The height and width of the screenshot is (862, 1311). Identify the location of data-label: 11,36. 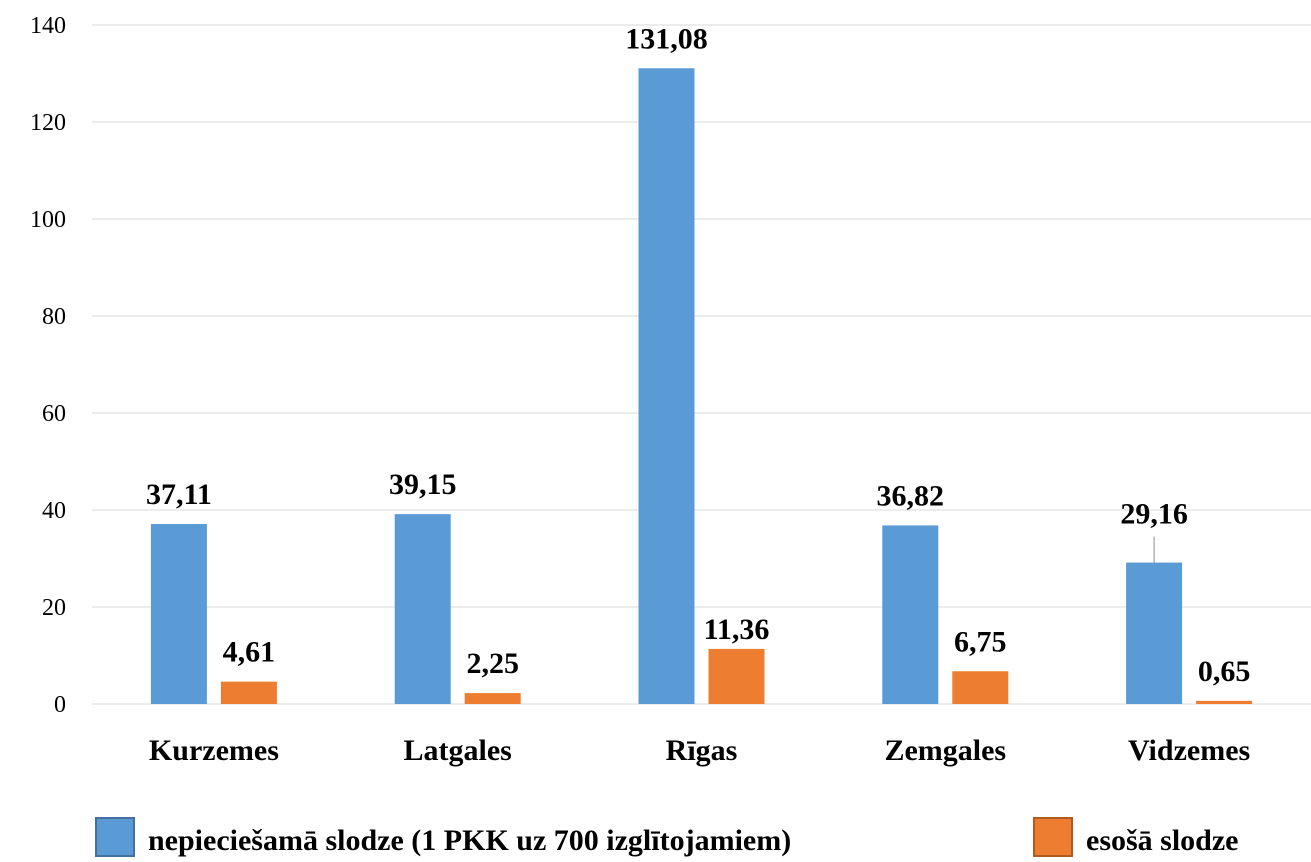
(737, 629).